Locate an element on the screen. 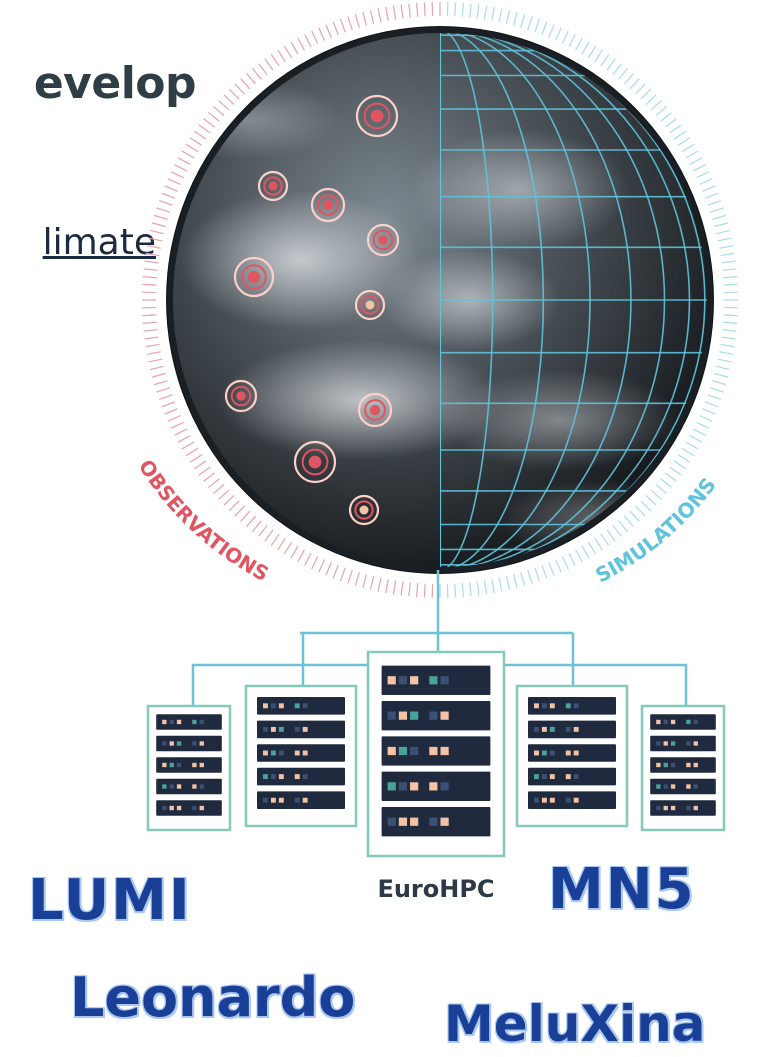 The height and width of the screenshot is (1057, 761). hpc-name-leonardo: Leonardo is located at coordinates (213, 997).